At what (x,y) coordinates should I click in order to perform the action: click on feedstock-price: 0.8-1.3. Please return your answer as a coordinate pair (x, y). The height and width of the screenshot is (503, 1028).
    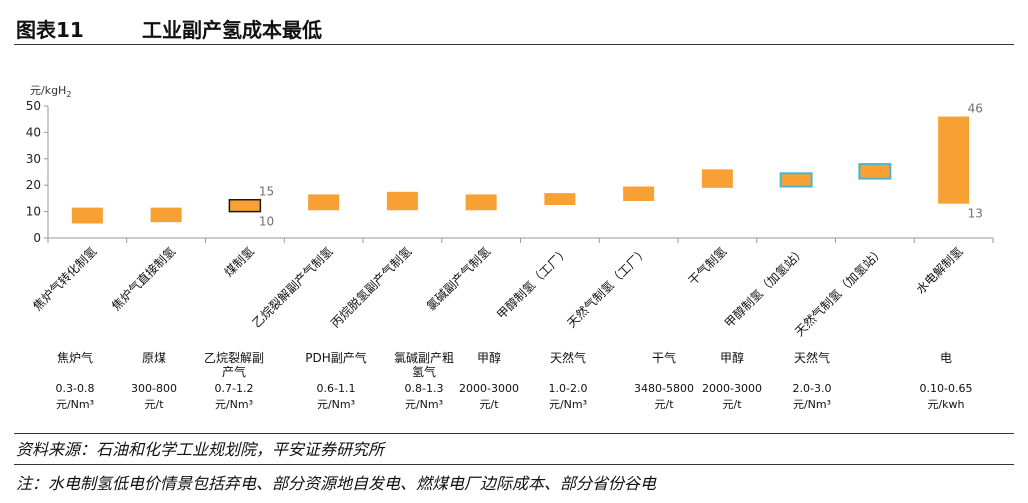
    Looking at the image, I should click on (424, 388).